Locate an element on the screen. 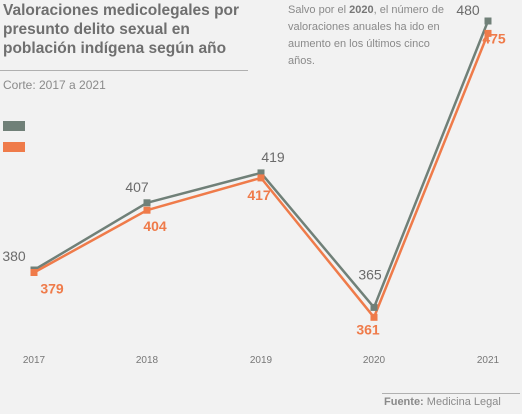  x-tick-label: 2017 is located at coordinates (34, 360).